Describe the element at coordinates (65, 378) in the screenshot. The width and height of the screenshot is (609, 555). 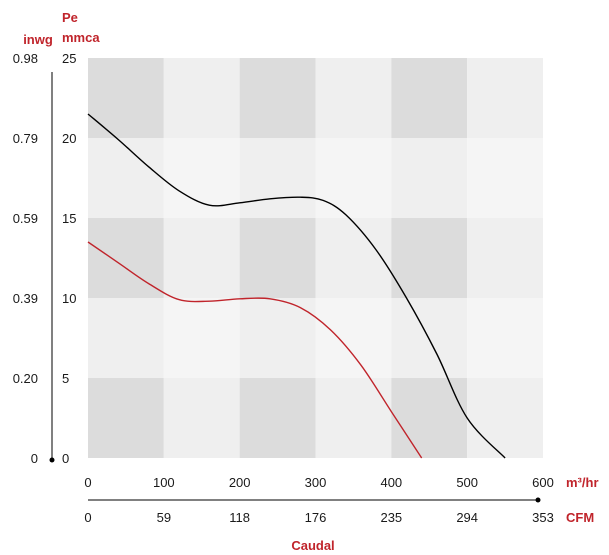
I see `y-tick-label: 5` at that location.